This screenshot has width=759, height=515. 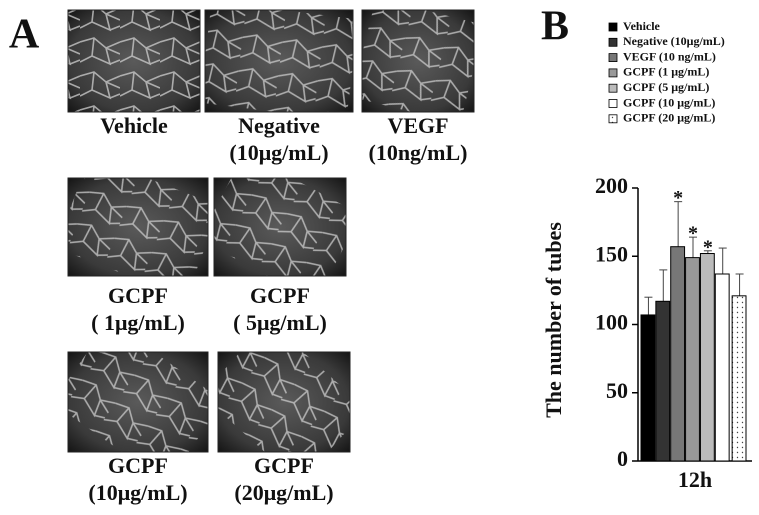 What do you see at coordinates (695, 479) in the screenshot?
I see `x-tick-label: 12h` at bounding box center [695, 479].